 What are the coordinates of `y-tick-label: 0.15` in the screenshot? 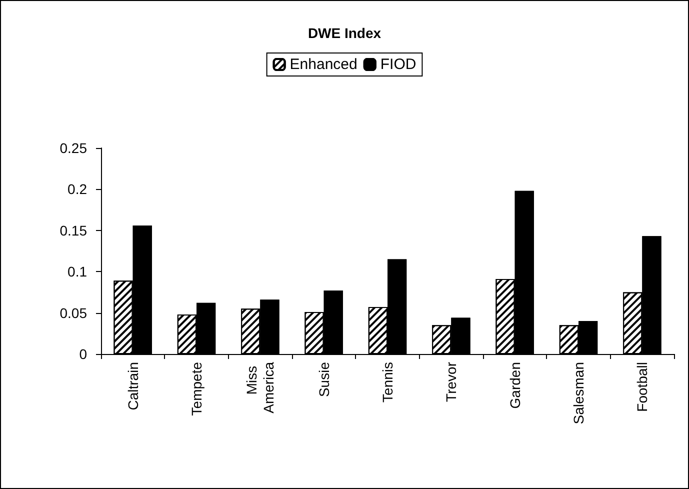 It's located at (74, 230).